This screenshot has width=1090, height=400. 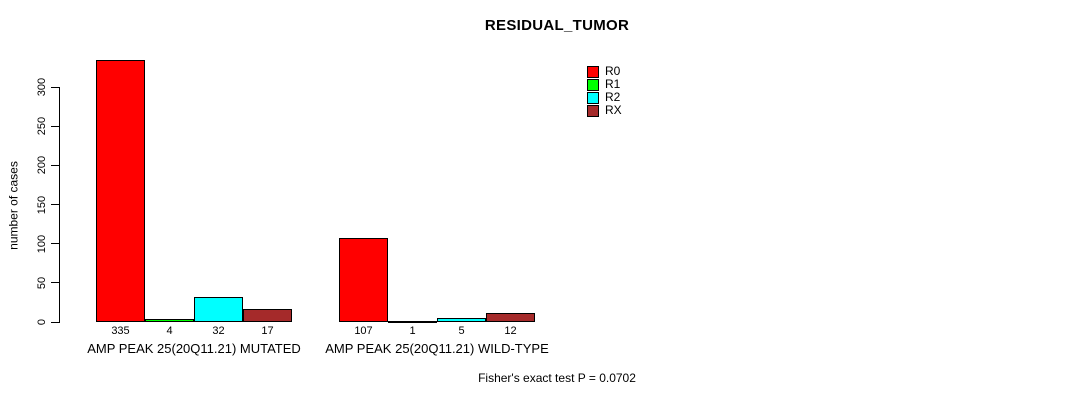 I want to click on bar-r1-group0, so click(x=169, y=320).